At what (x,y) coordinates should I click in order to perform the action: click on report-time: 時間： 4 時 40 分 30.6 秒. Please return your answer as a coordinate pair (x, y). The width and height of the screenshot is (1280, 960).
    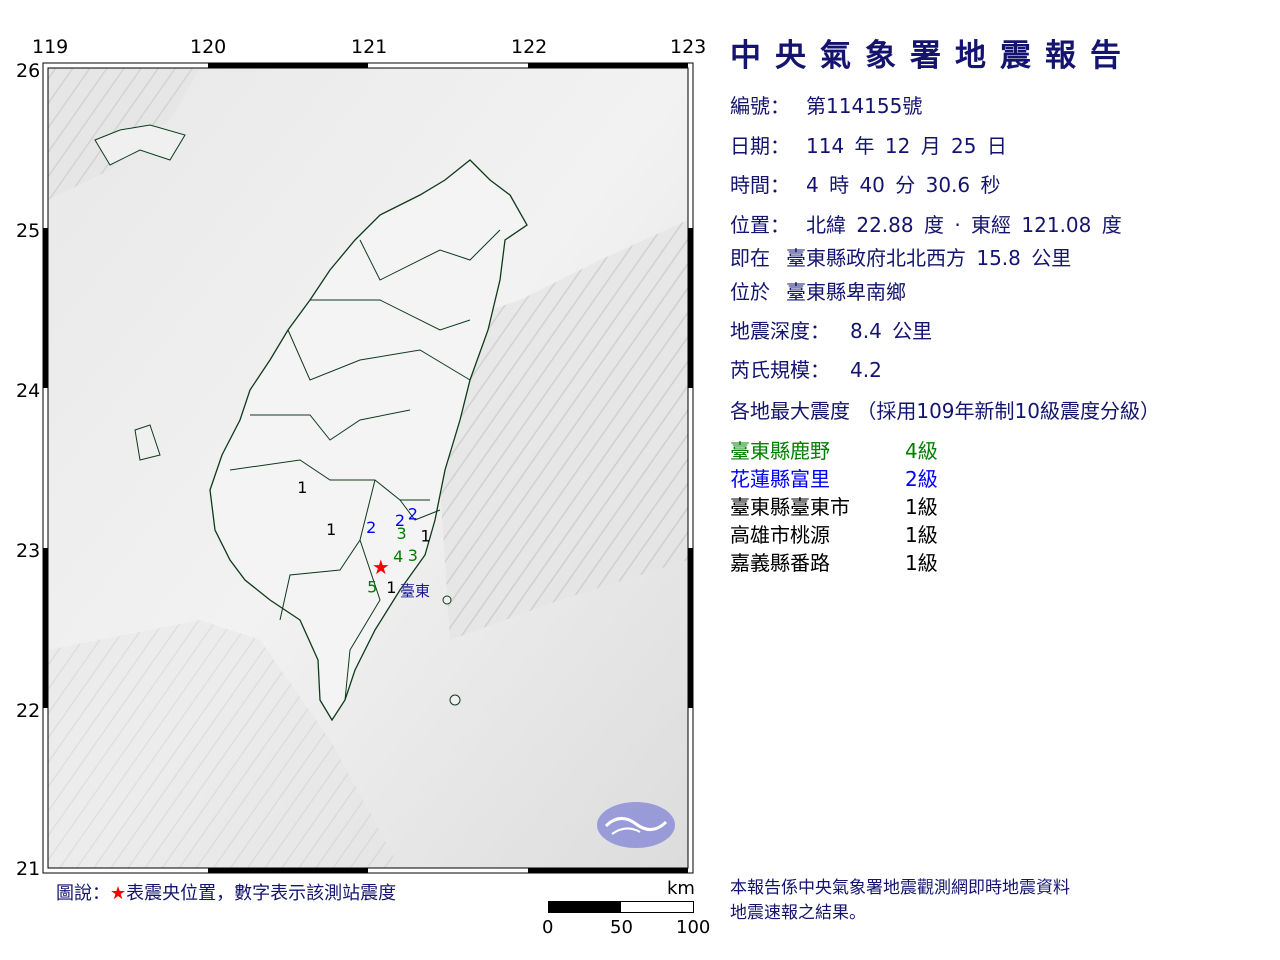
    Looking at the image, I should click on (865, 183).